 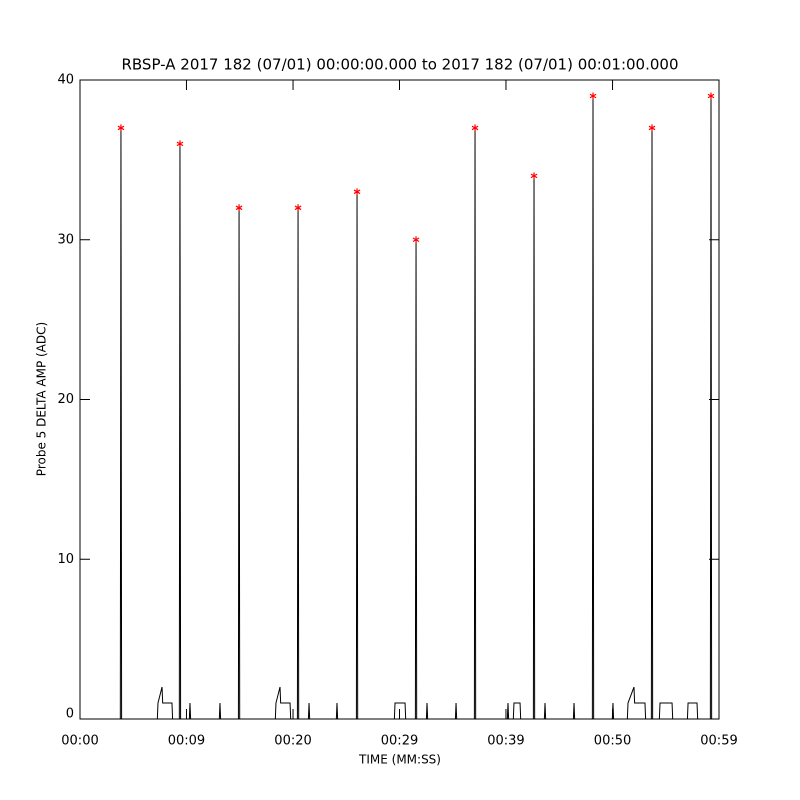 What do you see at coordinates (65, 559) in the screenshot?
I see `y-tick-label: 10` at bounding box center [65, 559].